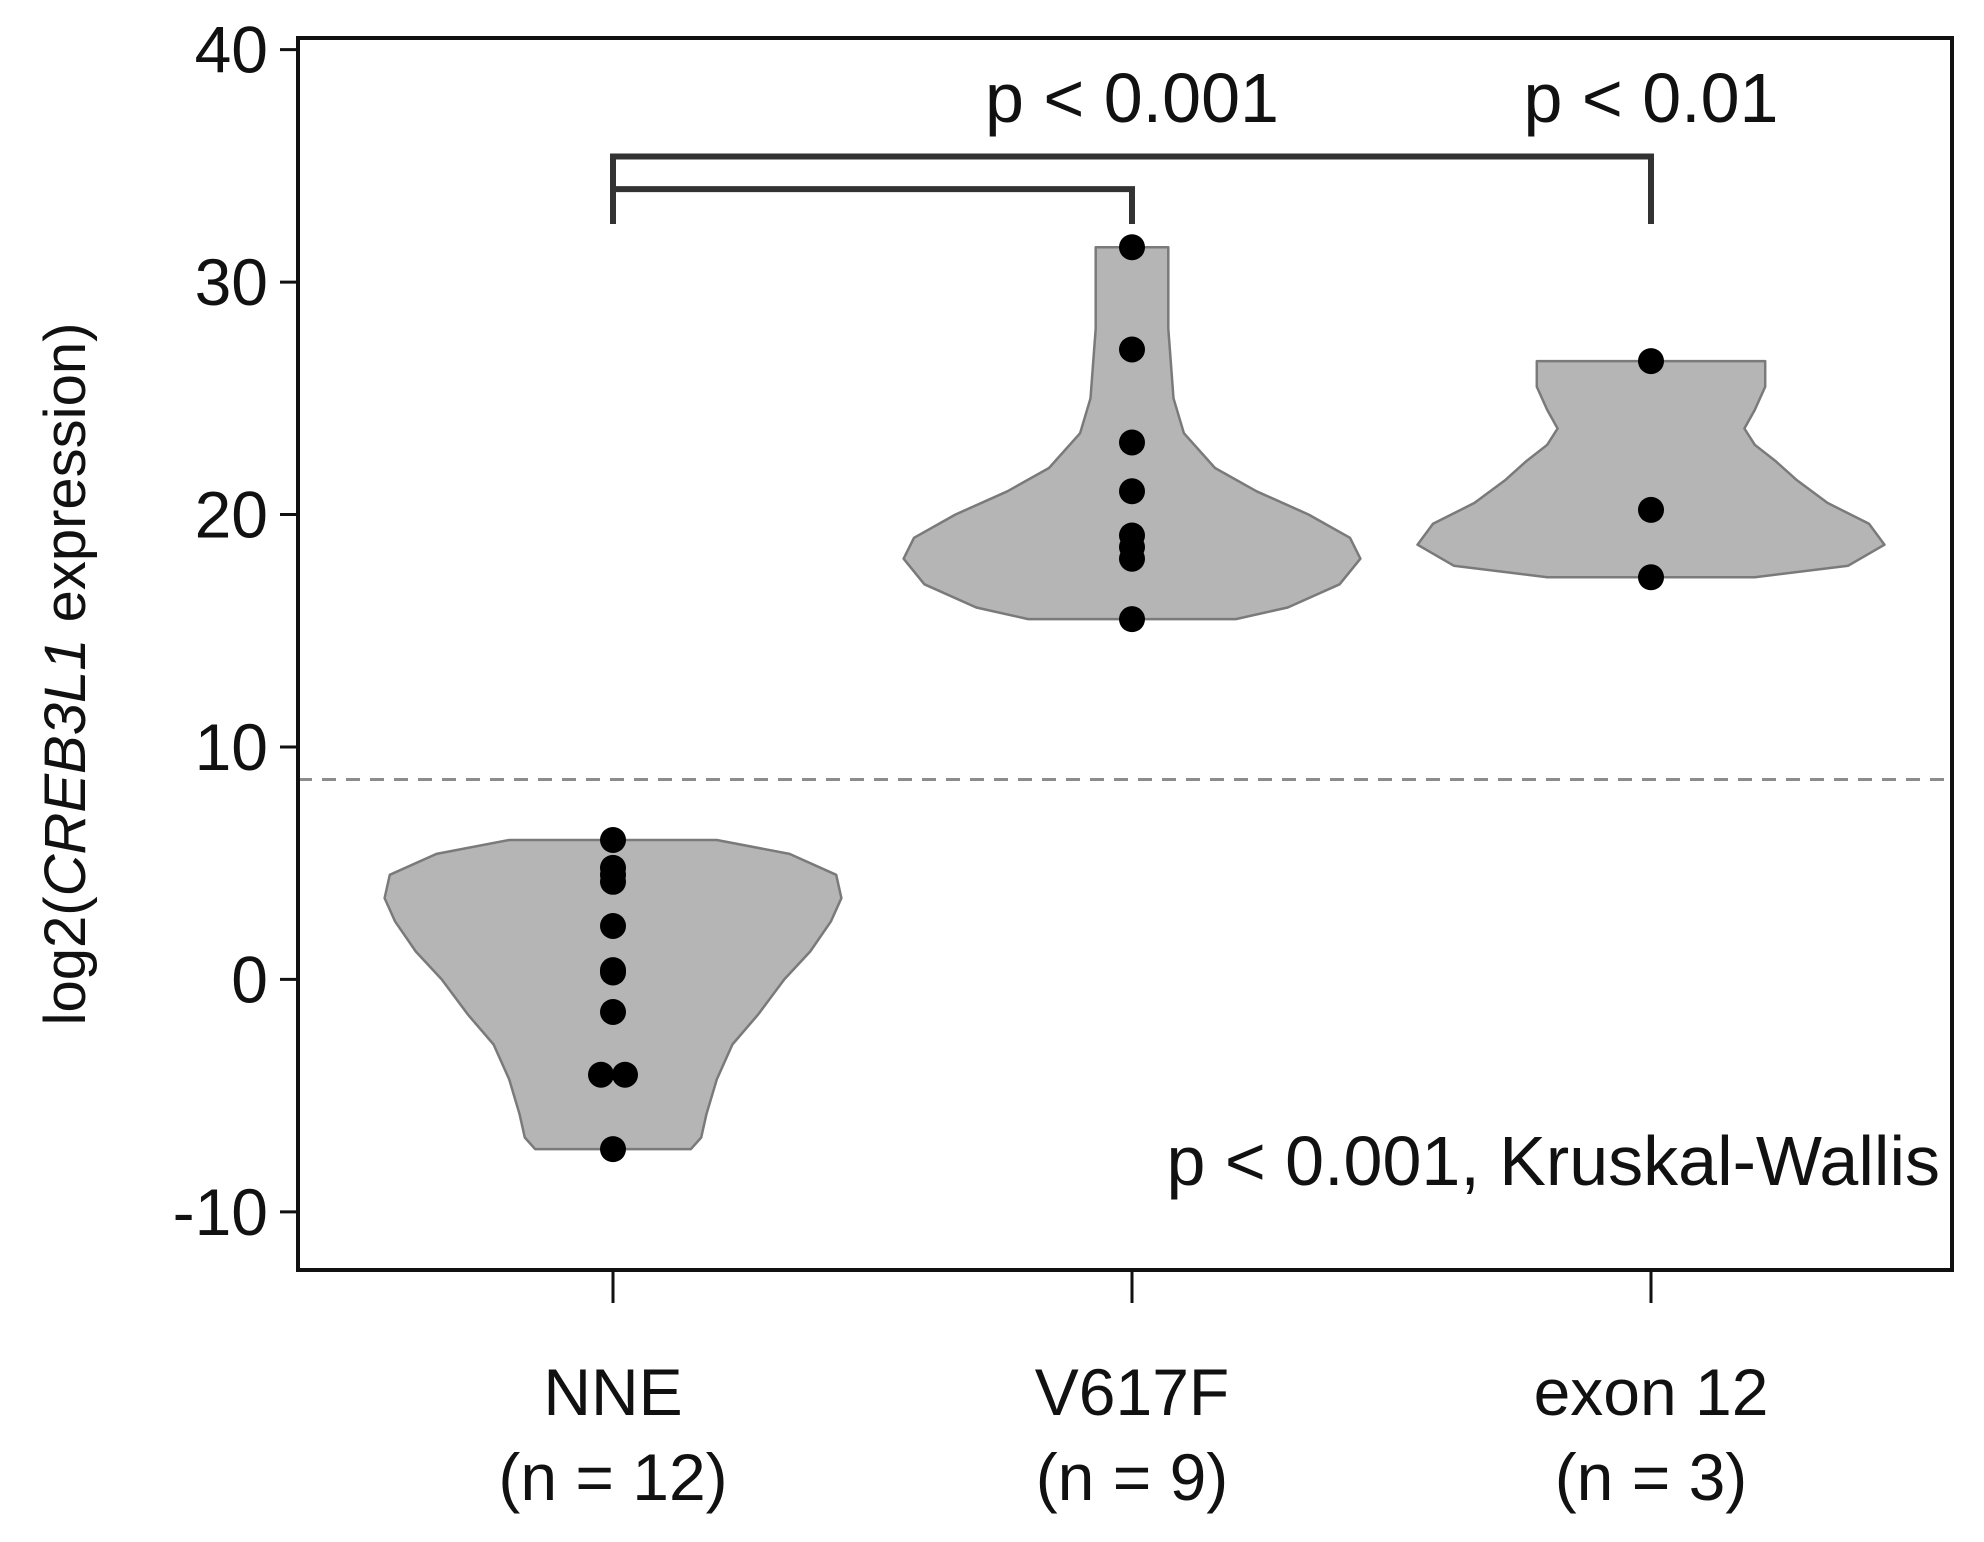 Image resolution: width=1984 pixels, height=1542 pixels. Describe the element at coordinates (65, 960) in the screenshot. I see `y-axis-label-prefix: log2(` at that location.